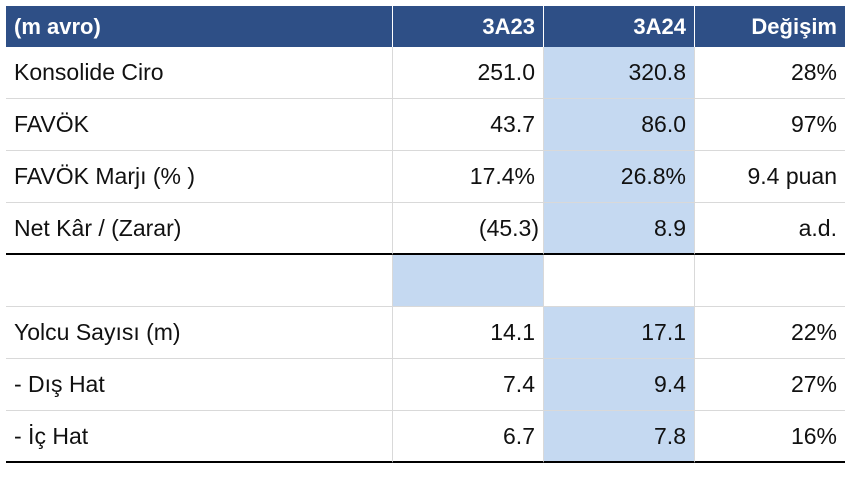 The height and width of the screenshot is (480, 850). Describe the element at coordinates (618, 229) in the screenshot. I see `value-3a24: 8.9` at that location.